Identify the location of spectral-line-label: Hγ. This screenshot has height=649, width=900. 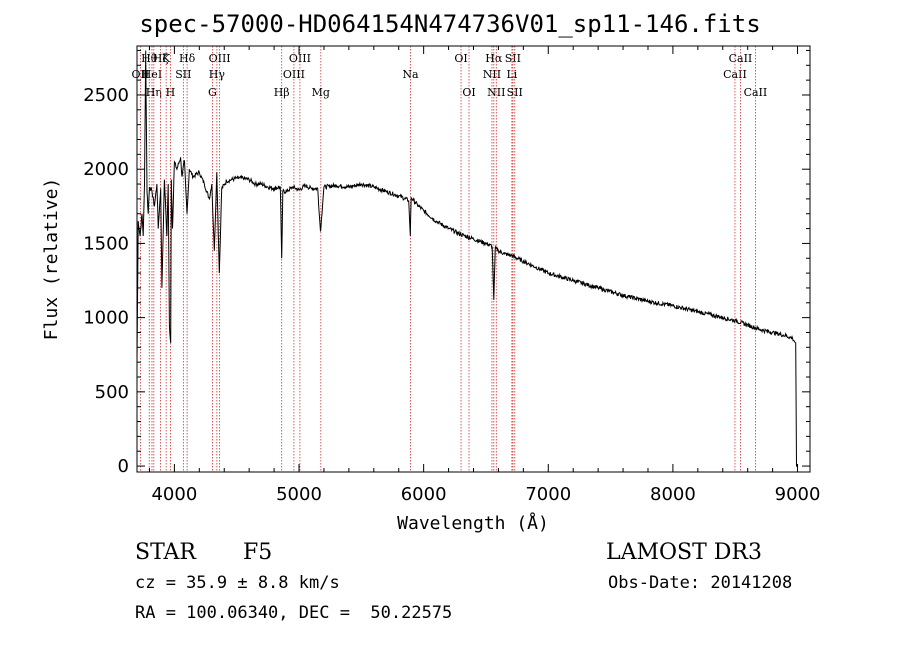
(217, 74).